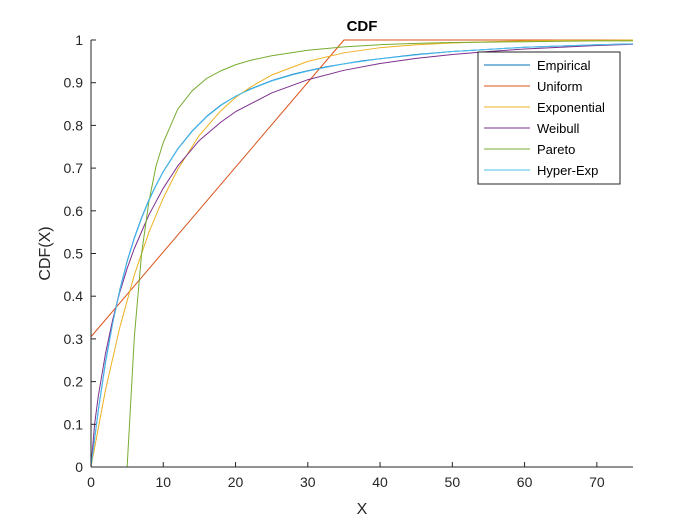  Describe the element at coordinates (74, 296) in the screenshot. I see `y-tick-label: 0.4` at that location.